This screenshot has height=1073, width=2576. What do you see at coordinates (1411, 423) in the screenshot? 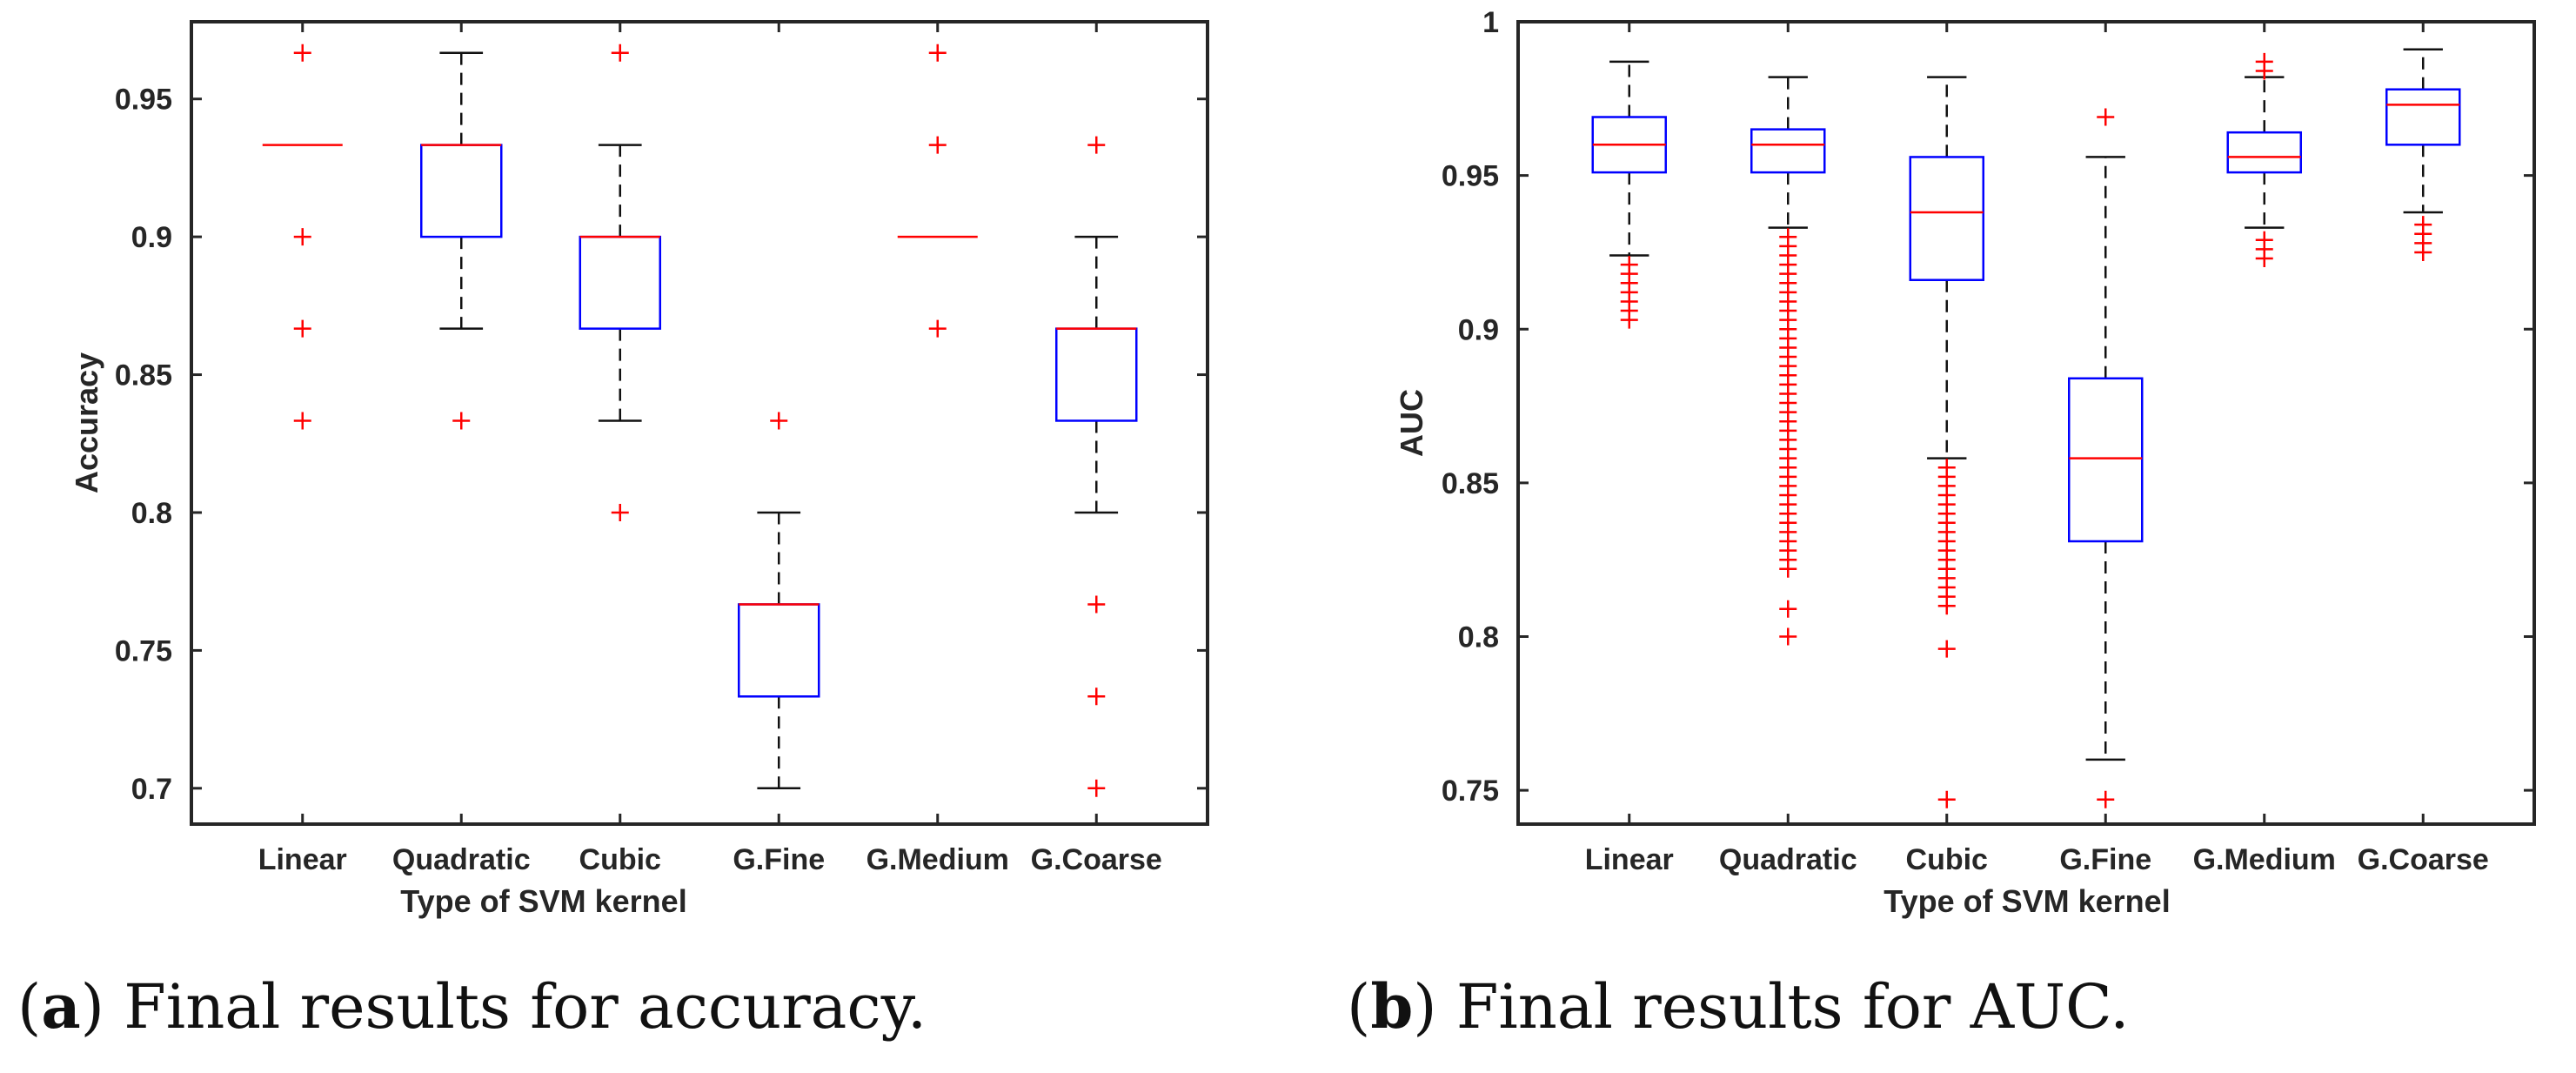
I see `y-axis-label: AUC` at bounding box center [1411, 423].